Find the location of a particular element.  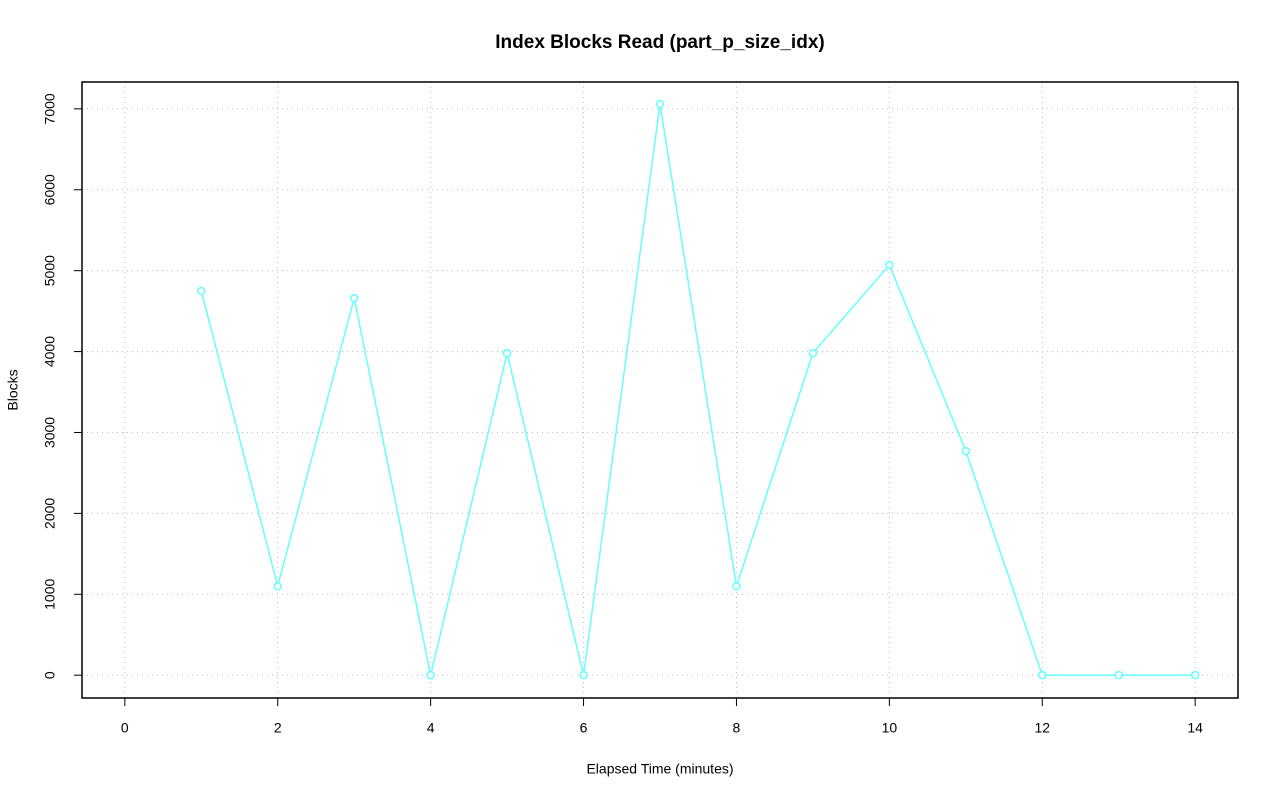

x-axis-label: Elapsed Time (minutes) is located at coordinates (659, 769).